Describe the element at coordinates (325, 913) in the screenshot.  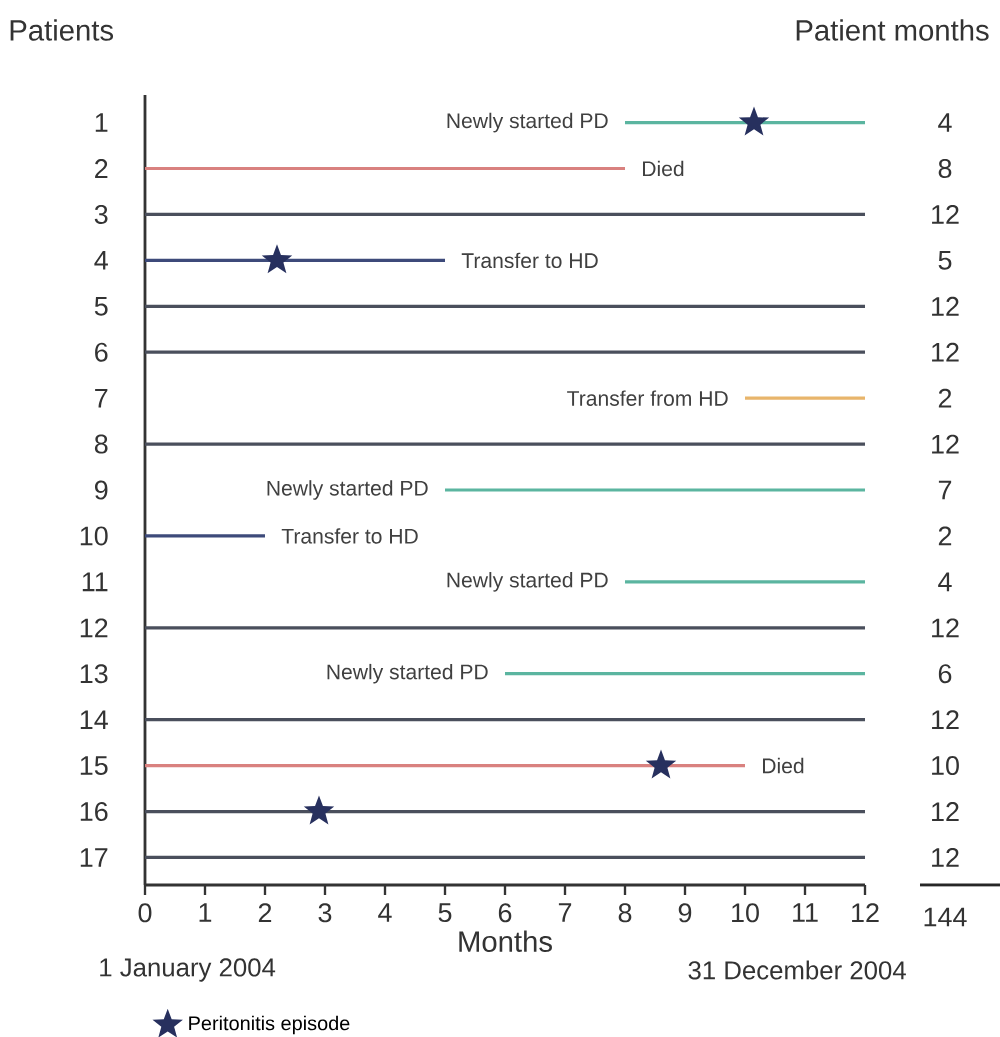
I see `x-tick-label: 3` at that location.